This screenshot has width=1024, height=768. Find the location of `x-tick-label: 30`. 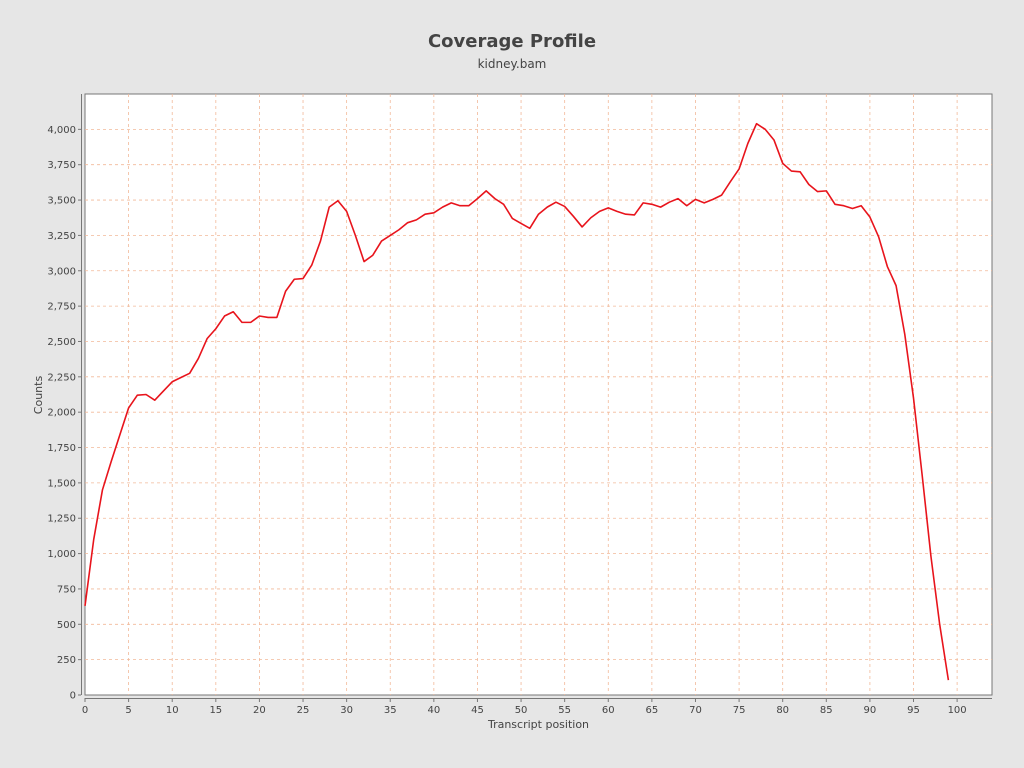

x-tick-label: 30 is located at coordinates (346, 710).